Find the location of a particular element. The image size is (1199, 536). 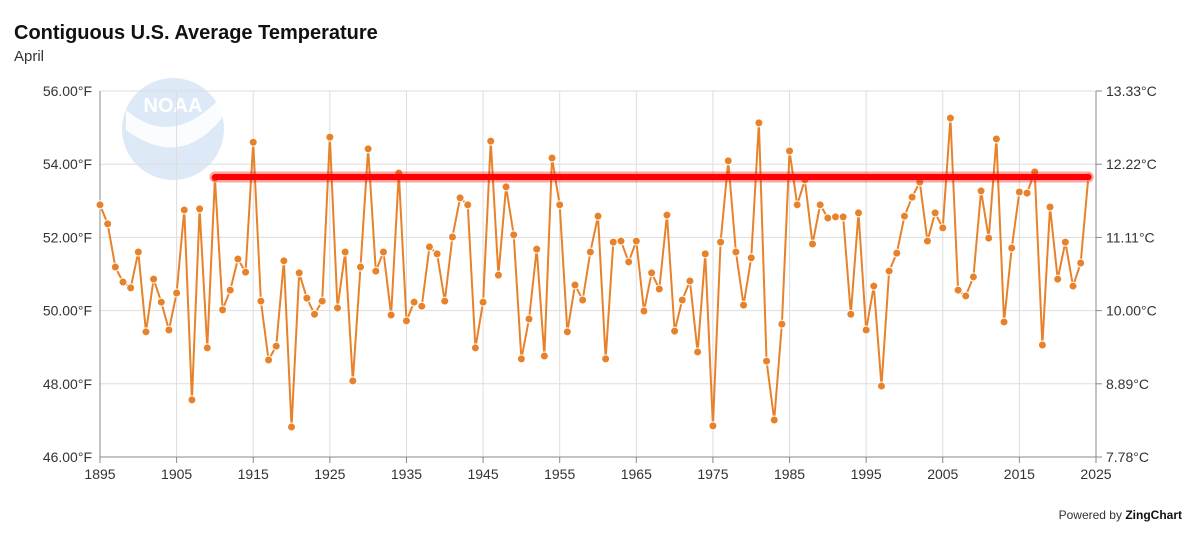

y-tick-label-right: 8.89°C is located at coordinates (1127, 384).